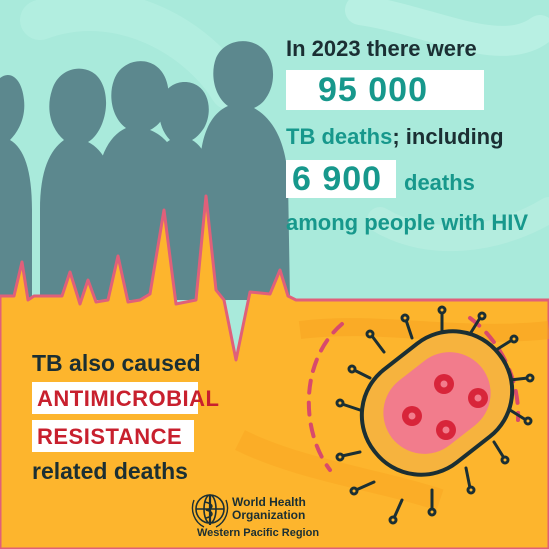 The image size is (549, 549). What do you see at coordinates (448, 136) in the screenshot?
I see `tb-deaths-suffix: ; including` at bounding box center [448, 136].